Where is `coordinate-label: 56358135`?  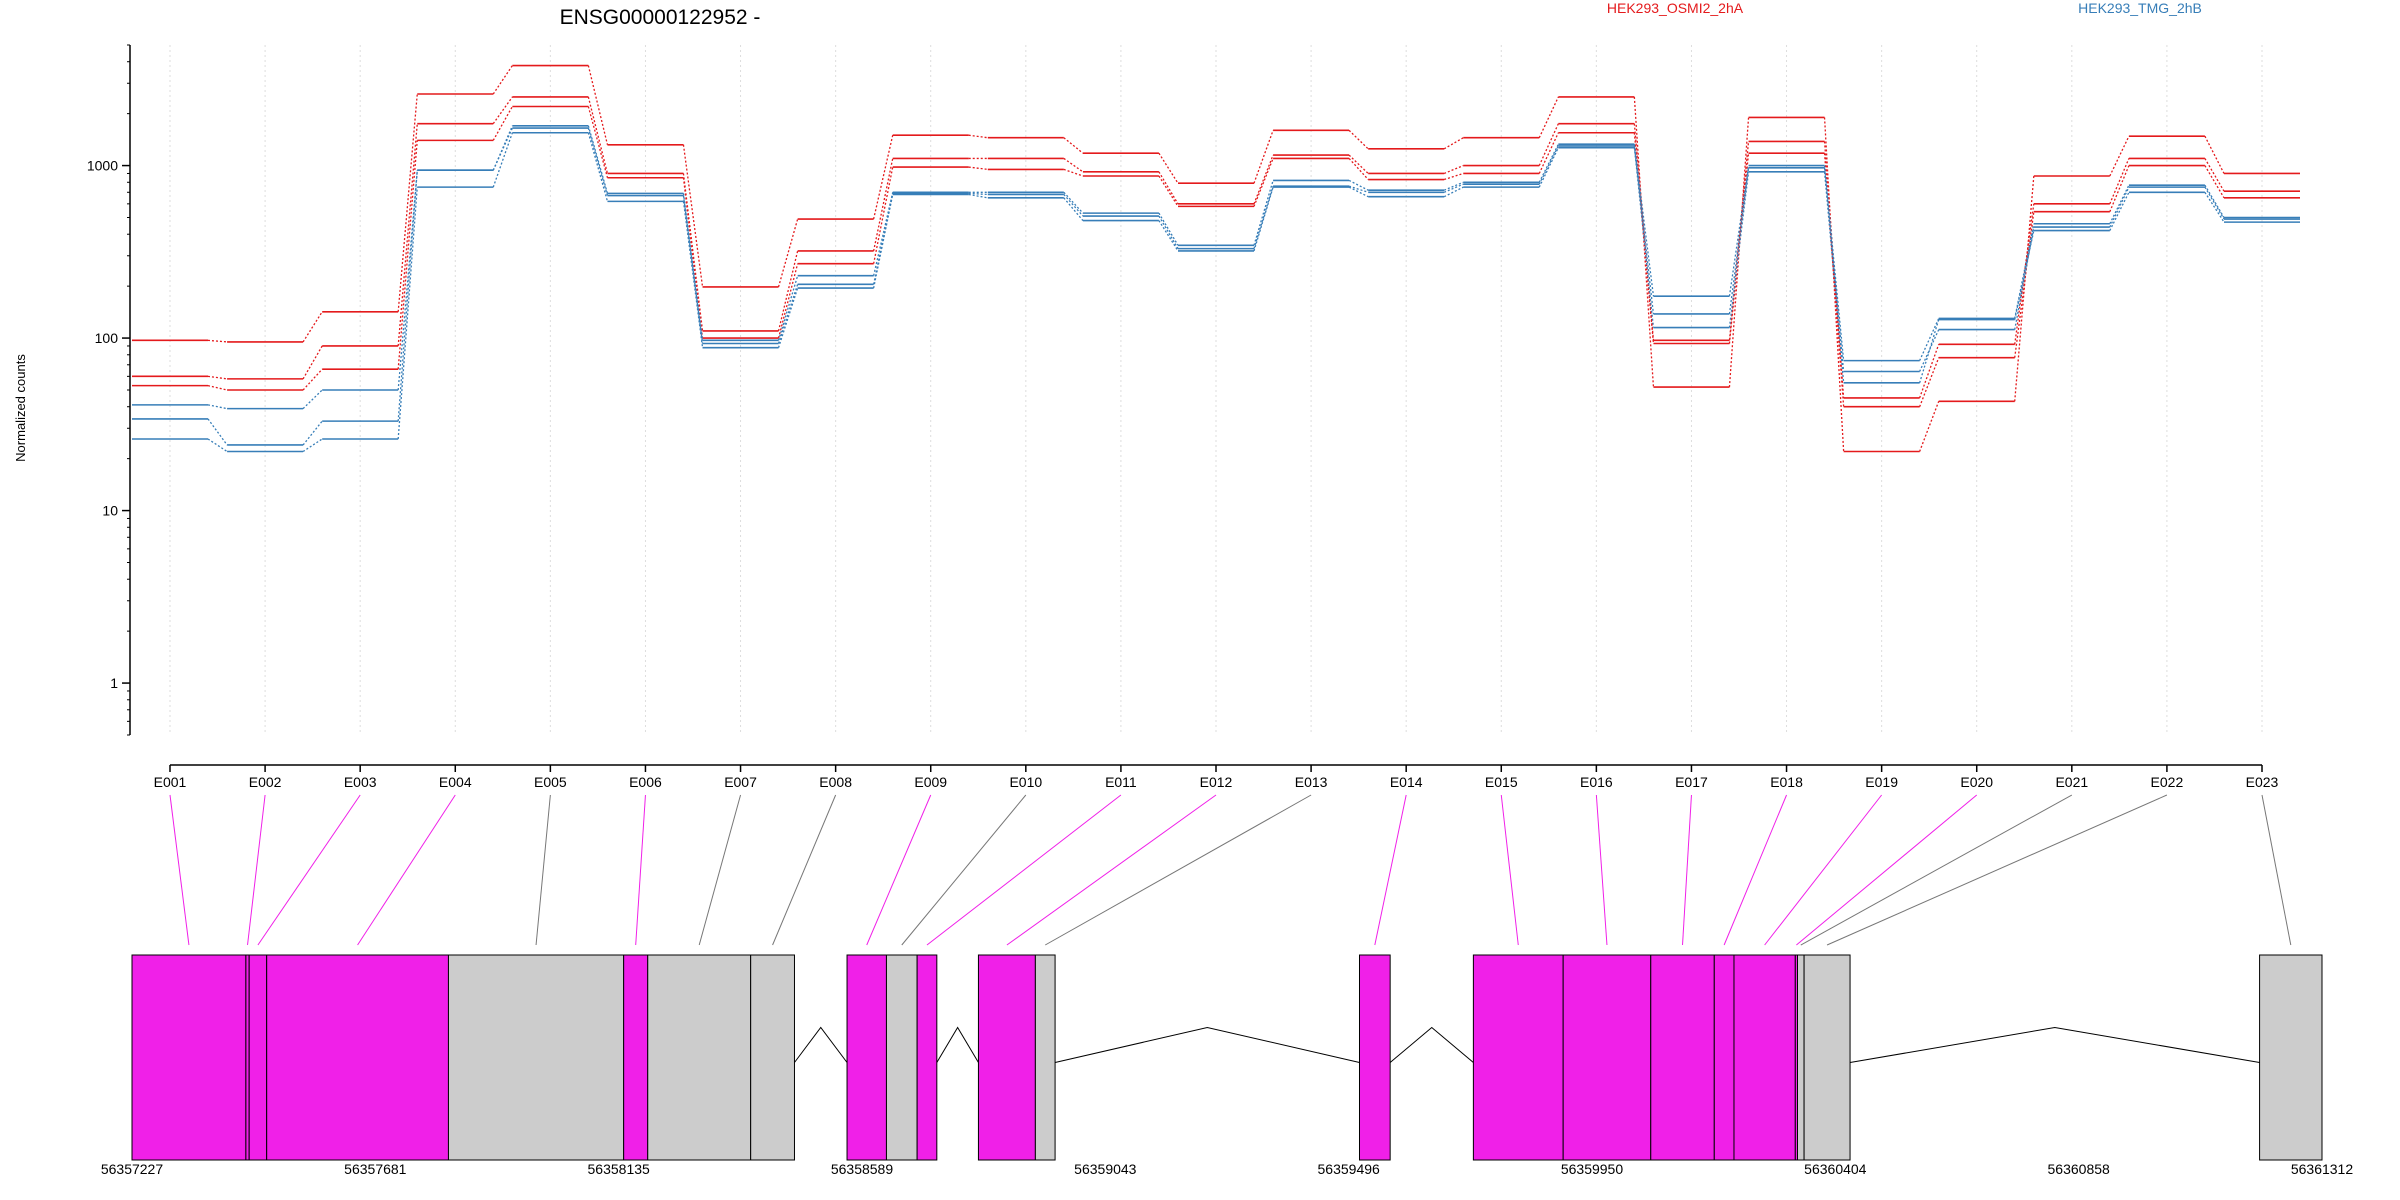
coordinate-label: 56358135 is located at coordinates (619, 1169).